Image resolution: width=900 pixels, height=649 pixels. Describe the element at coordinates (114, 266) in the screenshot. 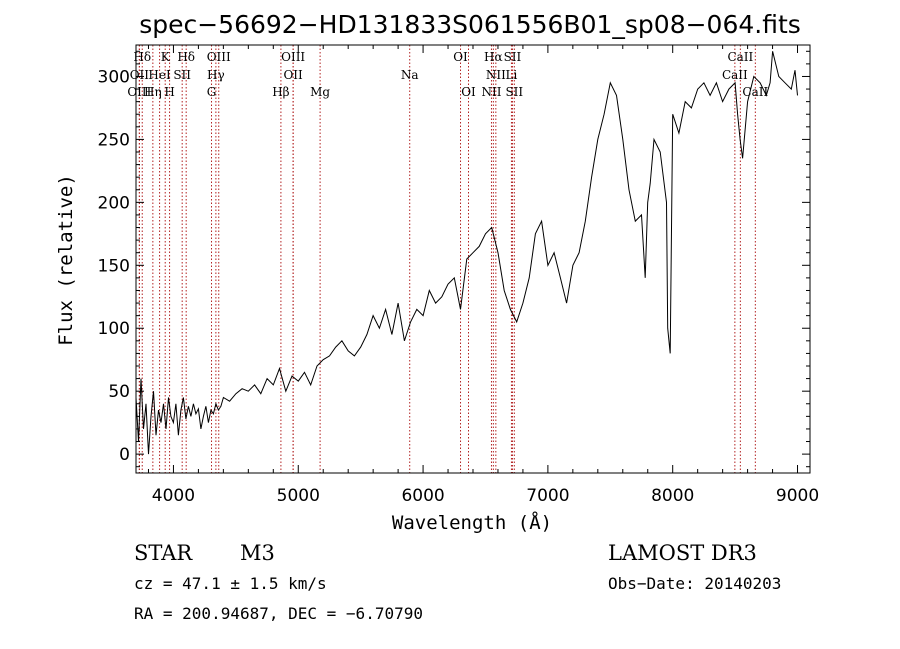

I see `y-tick-label: 150` at that location.